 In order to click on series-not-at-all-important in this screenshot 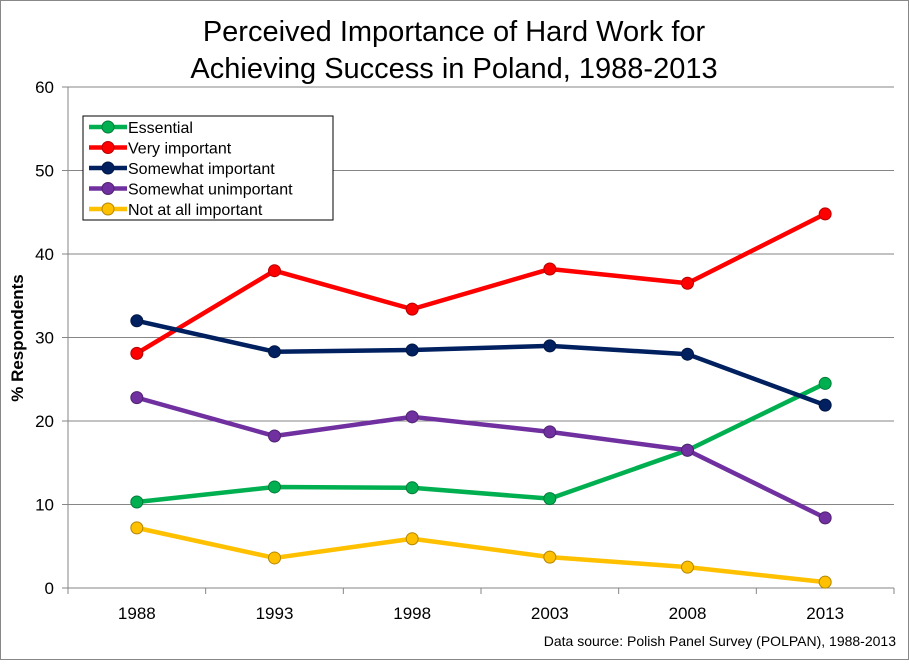, I will do `click(481, 555)`.